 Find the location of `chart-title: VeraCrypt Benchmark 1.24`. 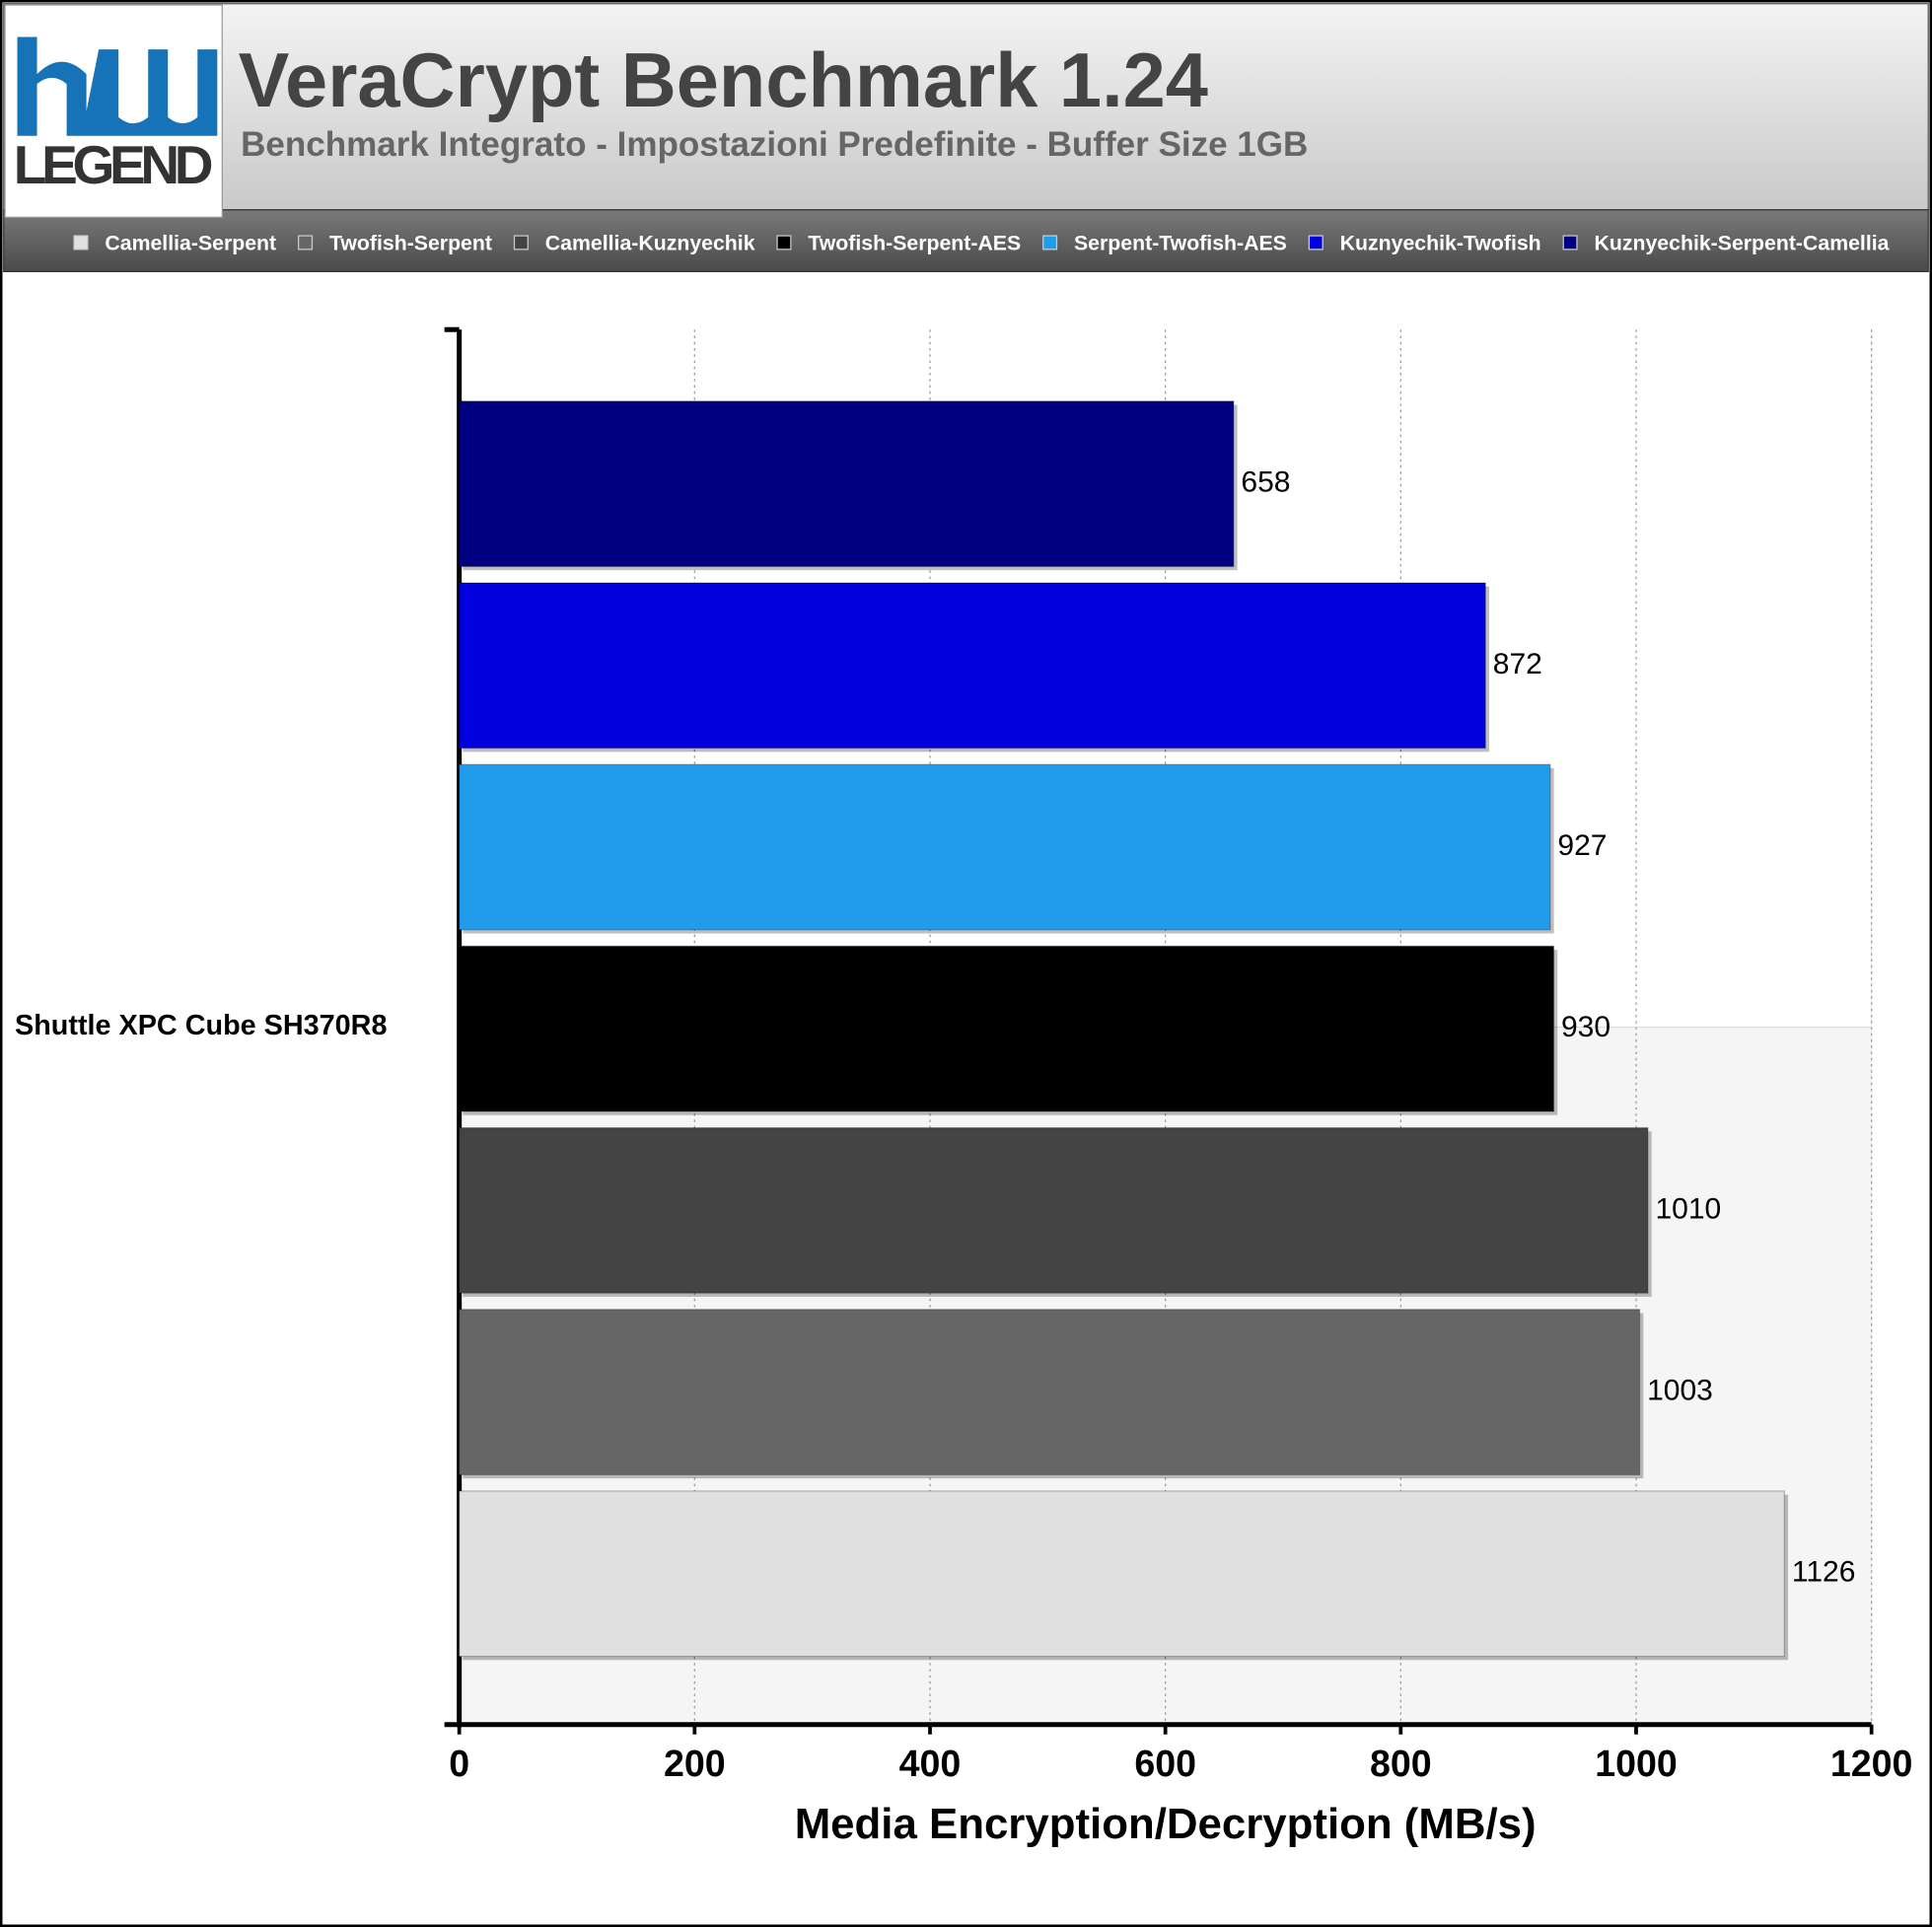

chart-title: VeraCrypt Benchmark 1.24 is located at coordinates (724, 80).